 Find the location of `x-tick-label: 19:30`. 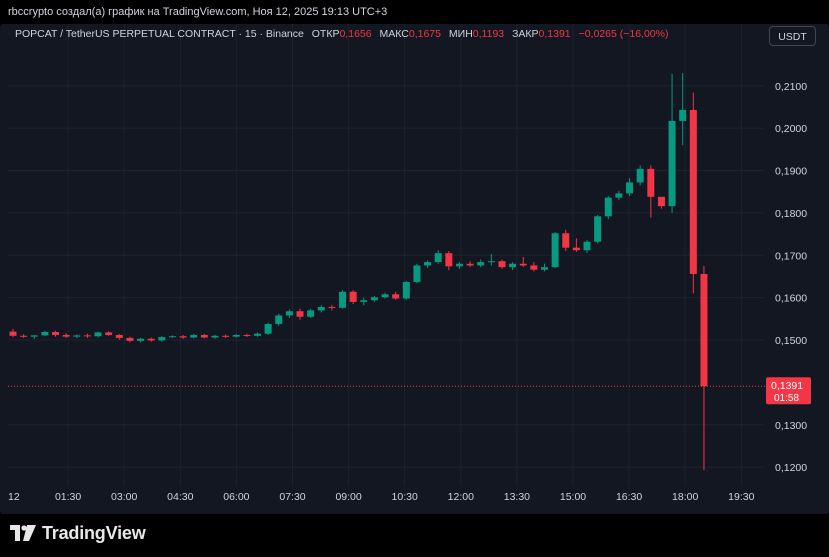

x-tick-label: 19:30 is located at coordinates (741, 497).